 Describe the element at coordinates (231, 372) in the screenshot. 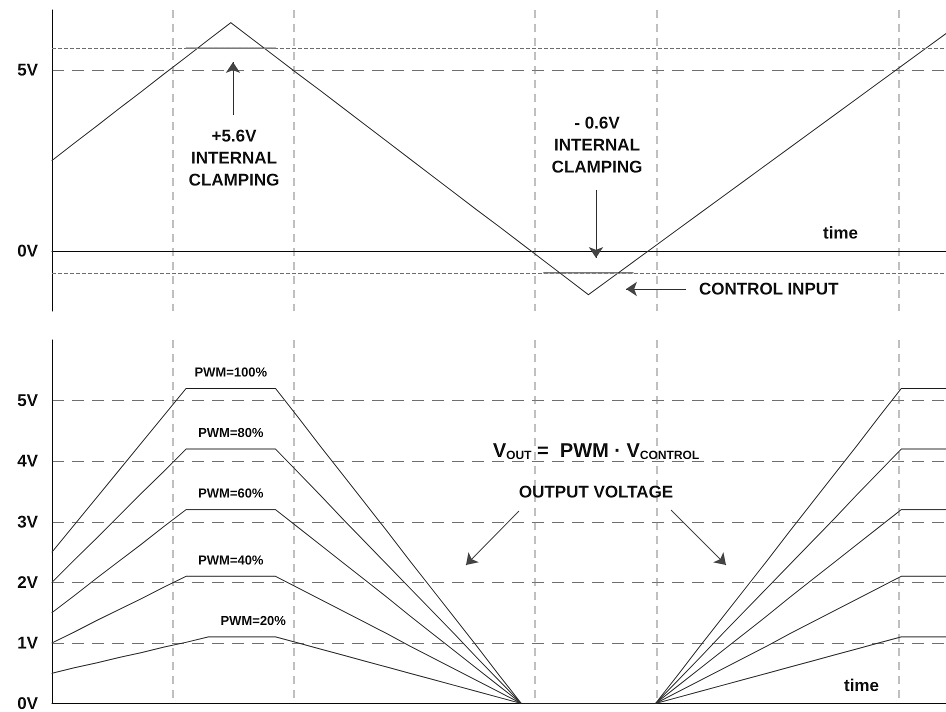

I see `series-label: PWM=100%` at that location.